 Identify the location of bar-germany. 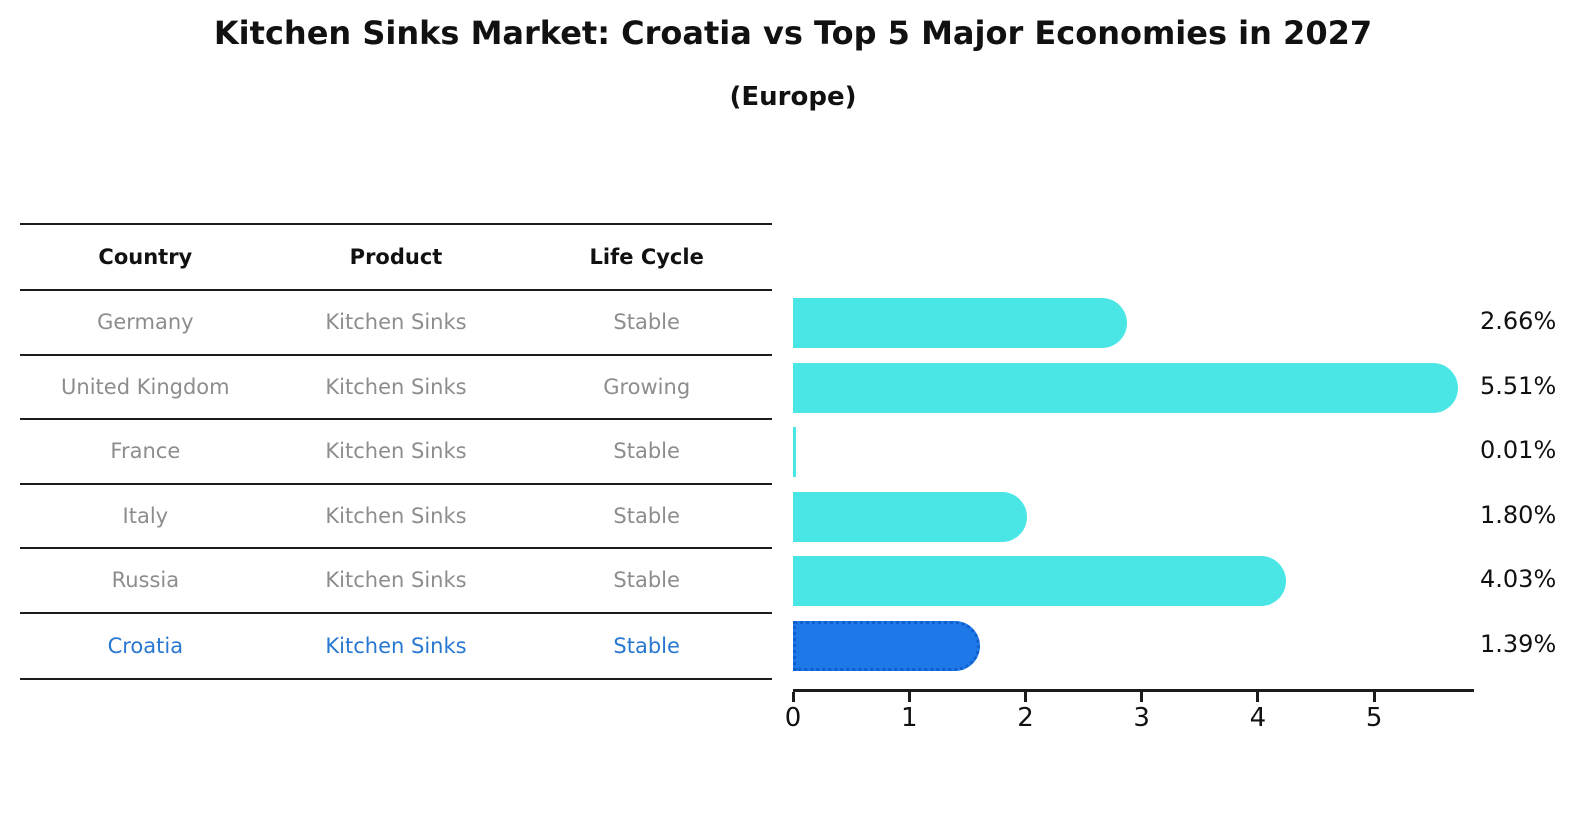
(960, 323).